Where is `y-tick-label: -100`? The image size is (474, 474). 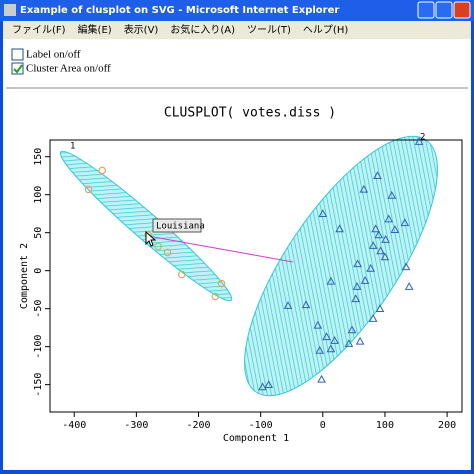
y-tick-label: -100 is located at coordinates (38, 347).